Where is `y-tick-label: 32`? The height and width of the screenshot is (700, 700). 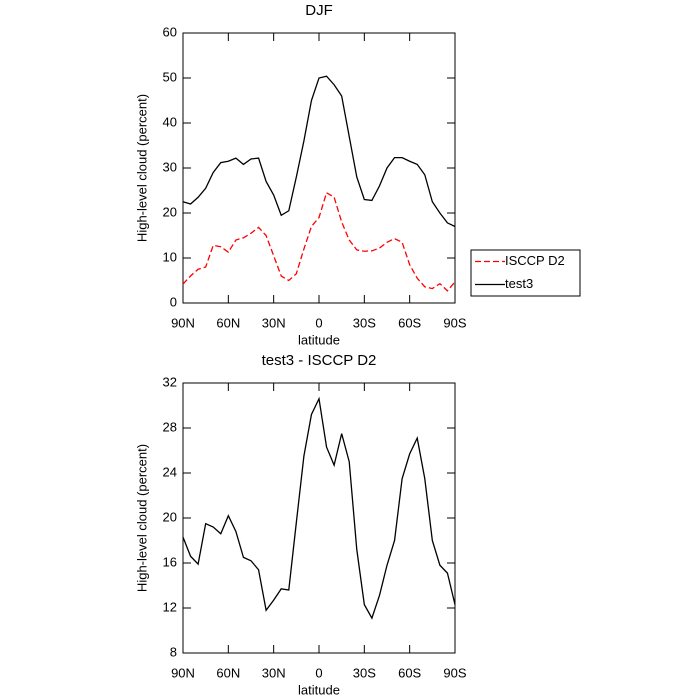 y-tick-label: 32 is located at coordinates (170, 381).